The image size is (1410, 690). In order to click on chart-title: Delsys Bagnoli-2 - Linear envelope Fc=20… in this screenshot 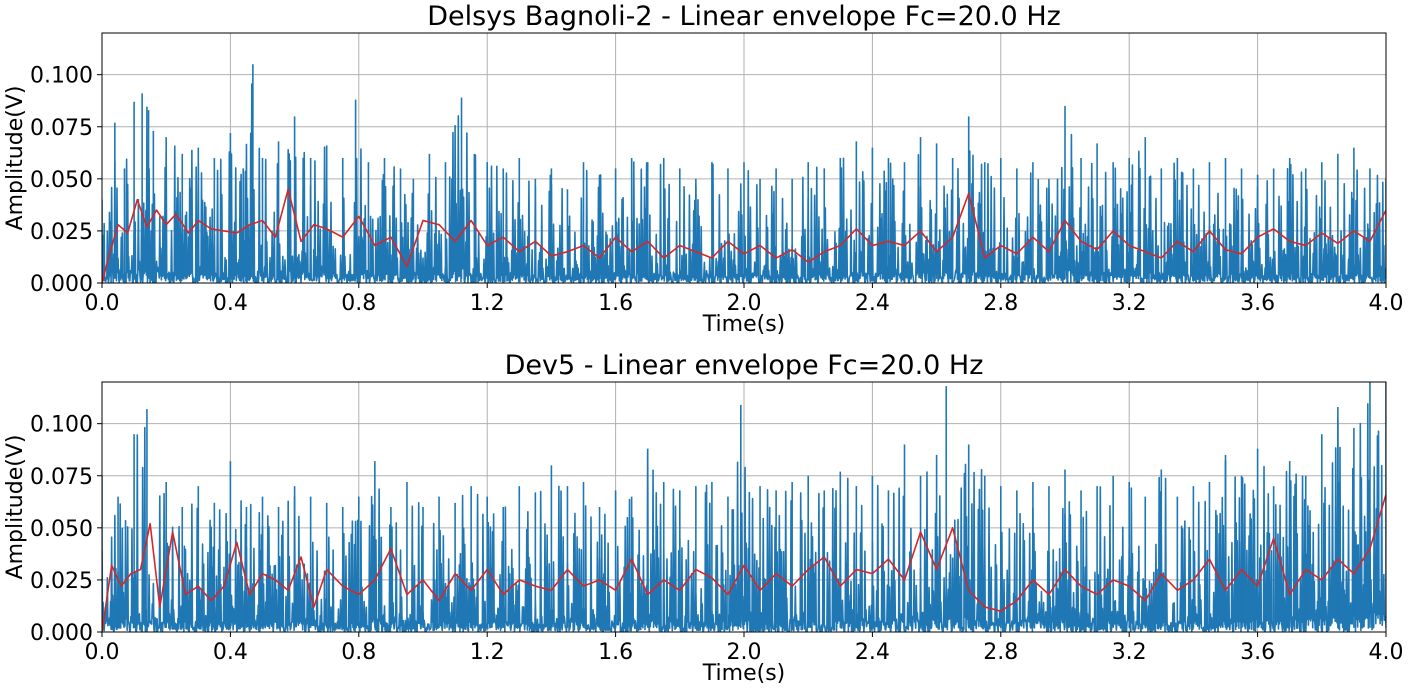, I will do `click(744, 16)`.